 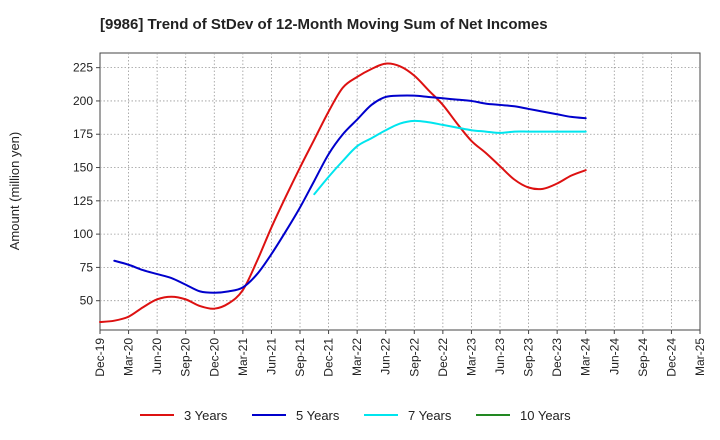 I want to click on x-tick-label: Dec-21, so click(x=329, y=357).